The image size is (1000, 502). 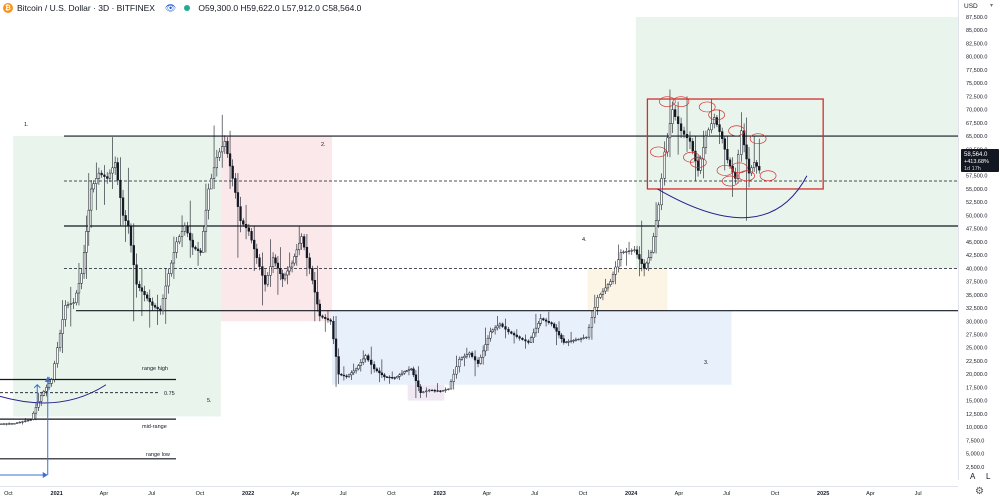 What do you see at coordinates (975, 441) in the screenshot?
I see `price-tick-label: 7,500.0` at bounding box center [975, 441].